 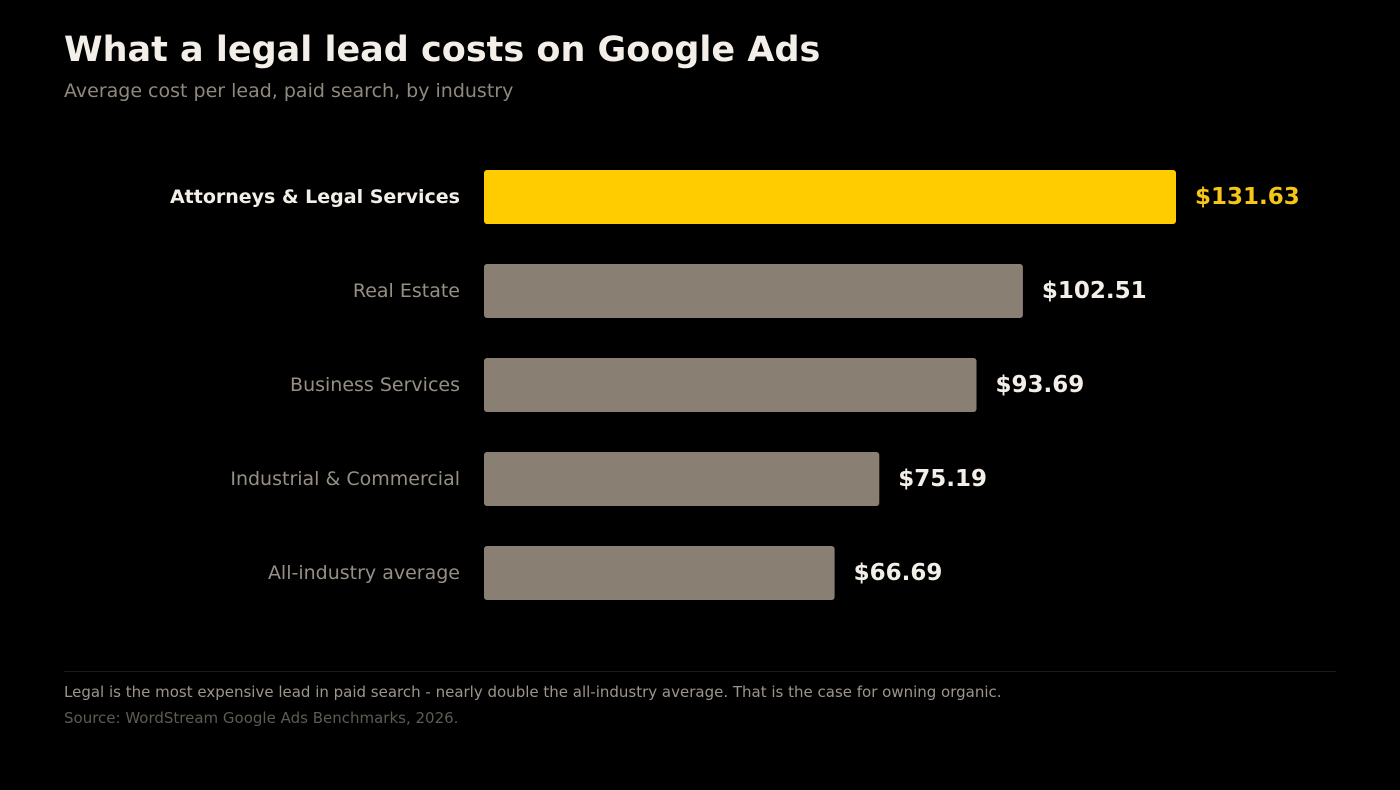 What do you see at coordinates (315, 197) in the screenshot?
I see `category-label-0: Attorneys & Legal Services` at bounding box center [315, 197].